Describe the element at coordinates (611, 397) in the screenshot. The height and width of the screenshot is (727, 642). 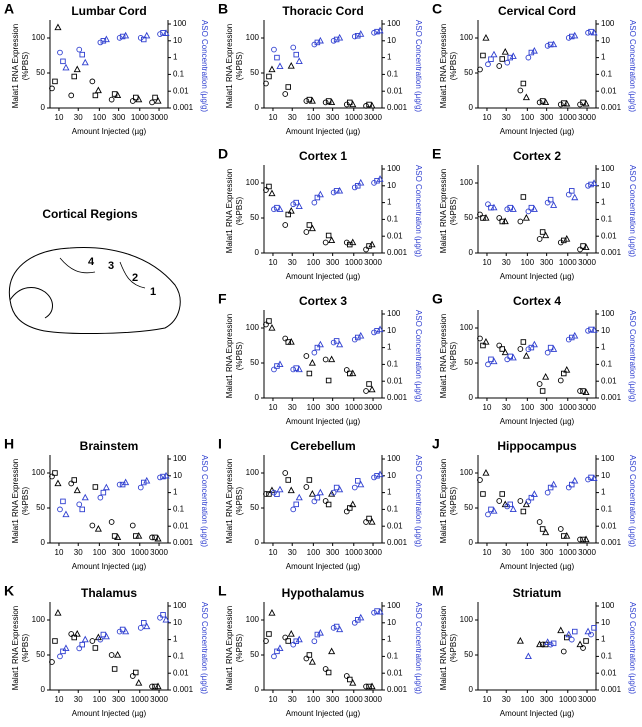
I see `y2-tick-label: 0.001` at that location.